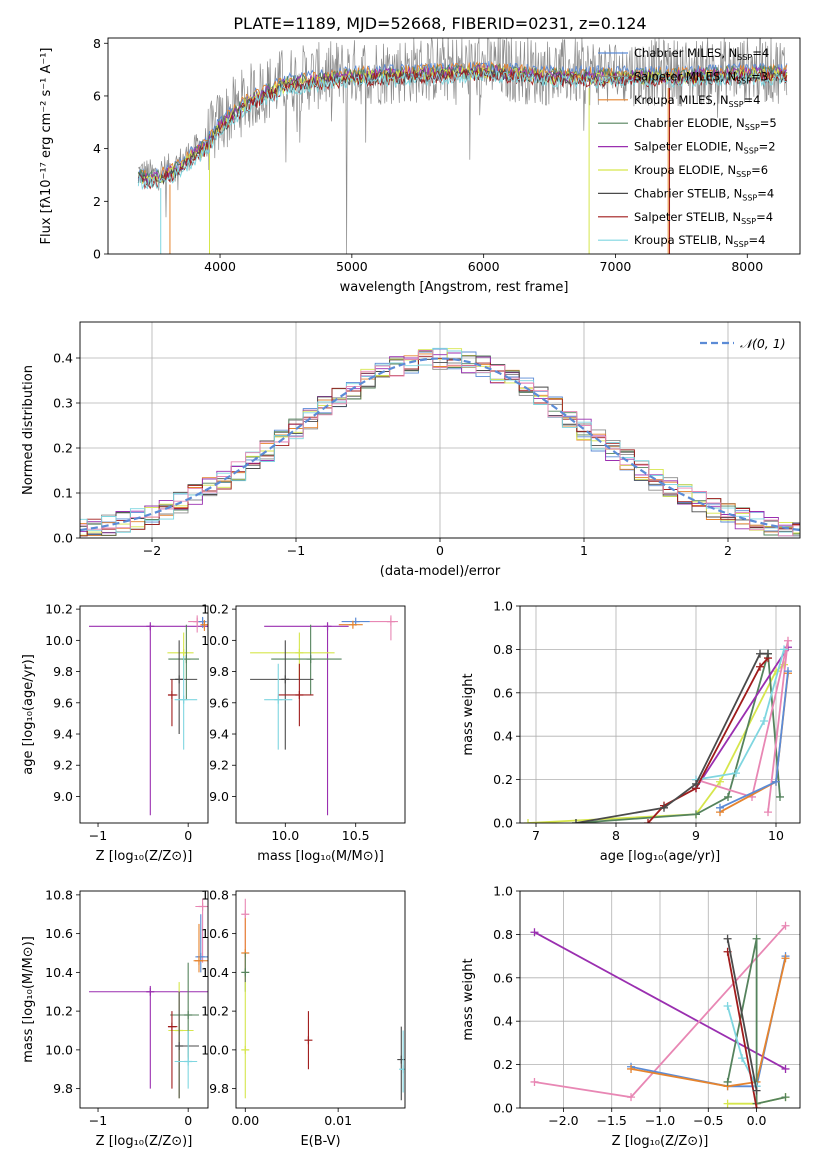 Image resolution: width=819 pixels, height=1170 pixels. What do you see at coordinates (696, 835) in the screenshot?
I see `x-tick-label: 9` at bounding box center [696, 835].